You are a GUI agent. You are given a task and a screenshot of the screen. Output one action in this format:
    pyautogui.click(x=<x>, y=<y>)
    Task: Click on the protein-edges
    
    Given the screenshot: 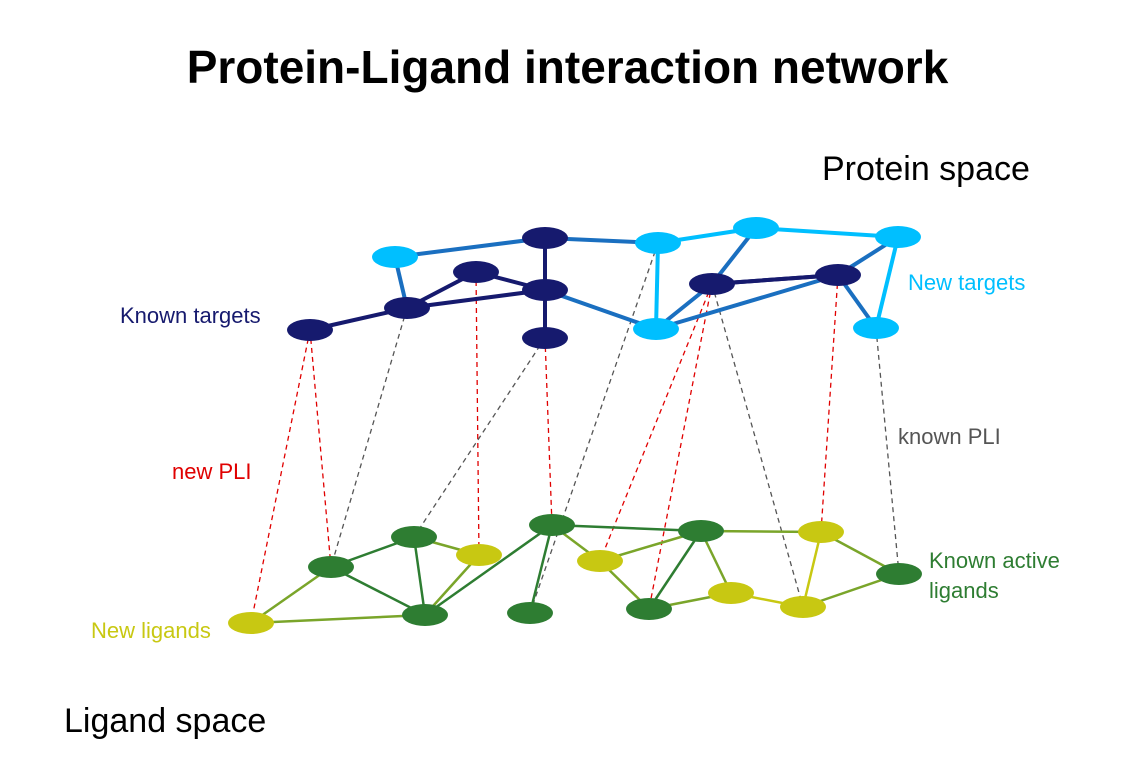 What is the action you would take?
    pyautogui.click(x=604, y=282)
    